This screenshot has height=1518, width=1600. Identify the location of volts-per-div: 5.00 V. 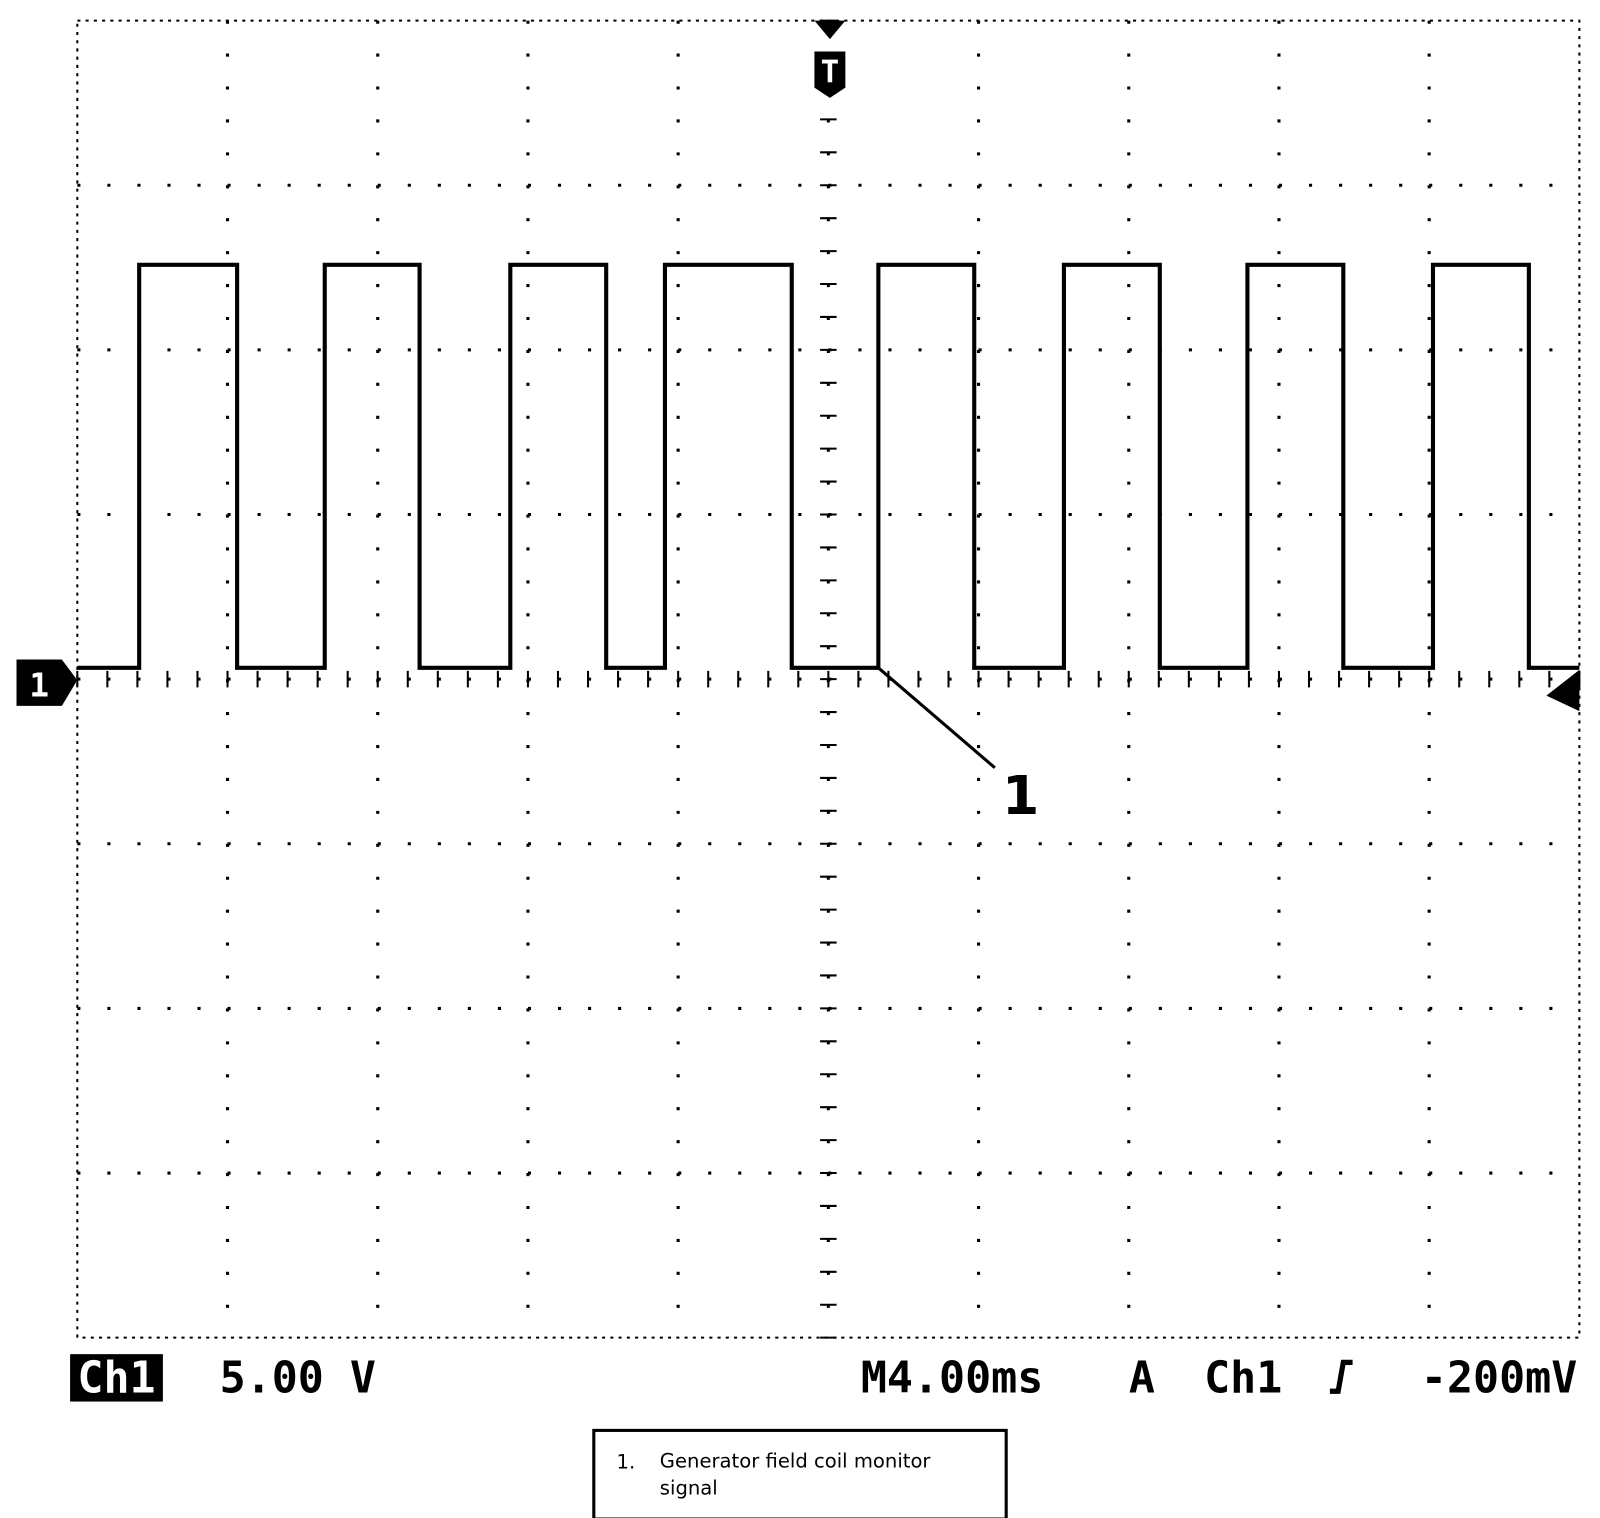
(298, 1378).